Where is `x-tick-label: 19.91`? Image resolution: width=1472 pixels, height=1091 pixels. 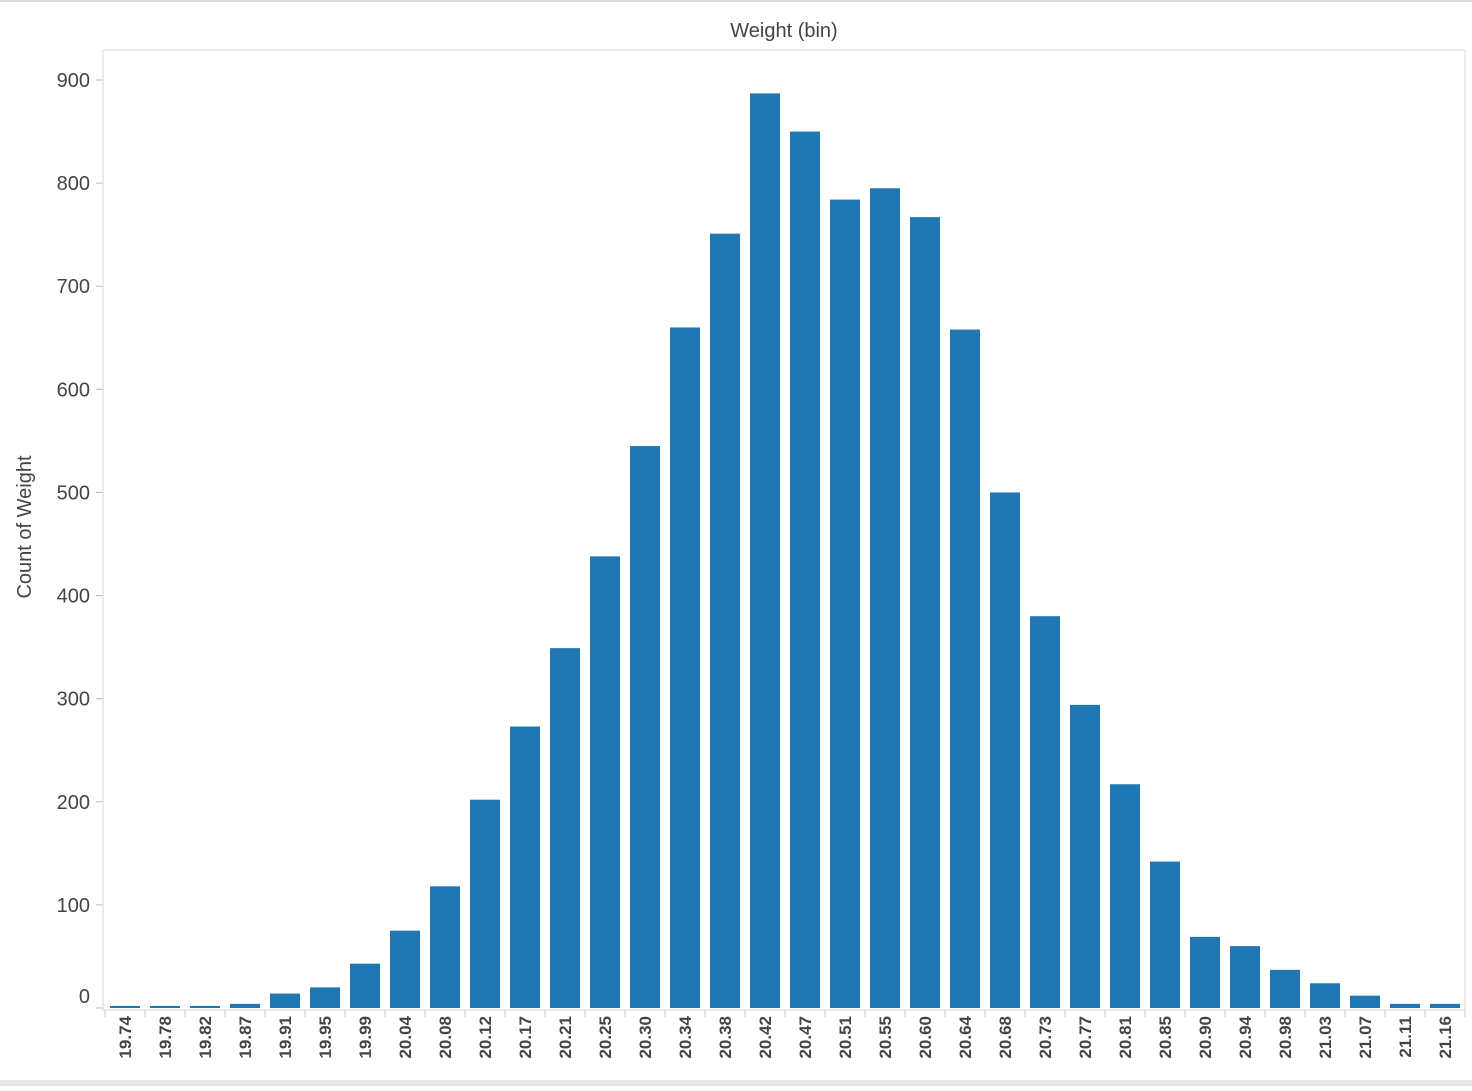
x-tick-label: 19.91 is located at coordinates (285, 1037).